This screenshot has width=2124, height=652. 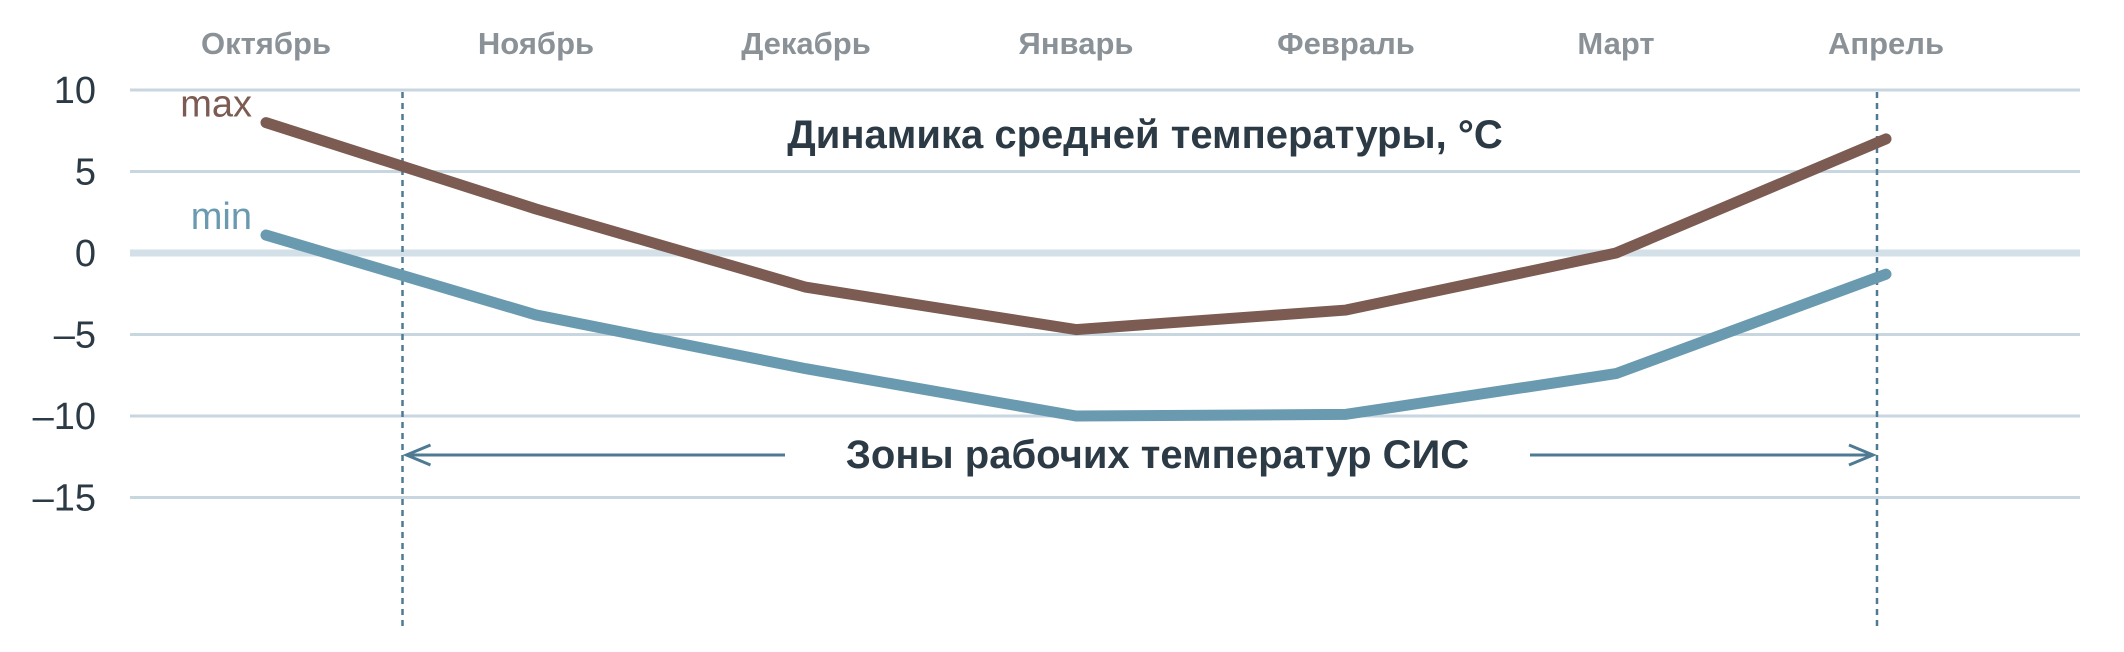 What do you see at coordinates (1076, 43) in the screenshot?
I see `x-tick-label: Январь` at bounding box center [1076, 43].